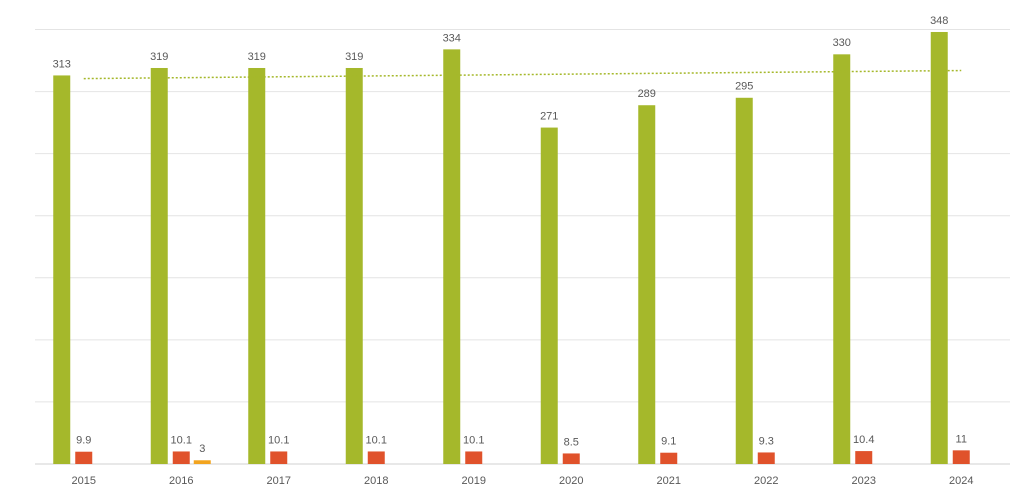  Describe the element at coordinates (84, 481) in the screenshot. I see `x-tick-label: 2015` at that location.